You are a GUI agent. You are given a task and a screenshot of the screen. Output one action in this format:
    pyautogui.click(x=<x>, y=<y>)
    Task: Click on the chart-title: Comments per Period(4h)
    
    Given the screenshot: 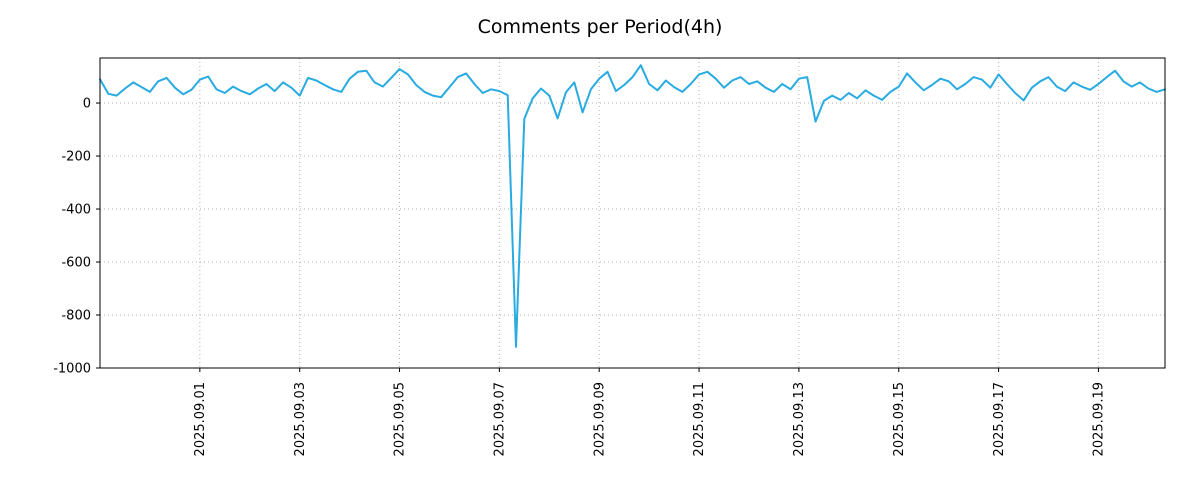 What is the action you would take?
    pyautogui.click(x=600, y=27)
    